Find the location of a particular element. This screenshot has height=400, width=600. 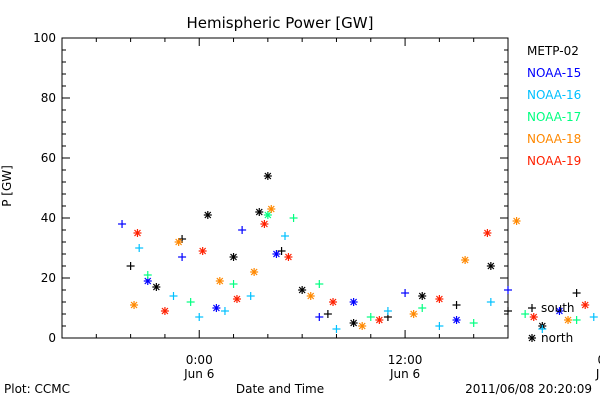

marker-legend-star is located at coordinates (532, 338).